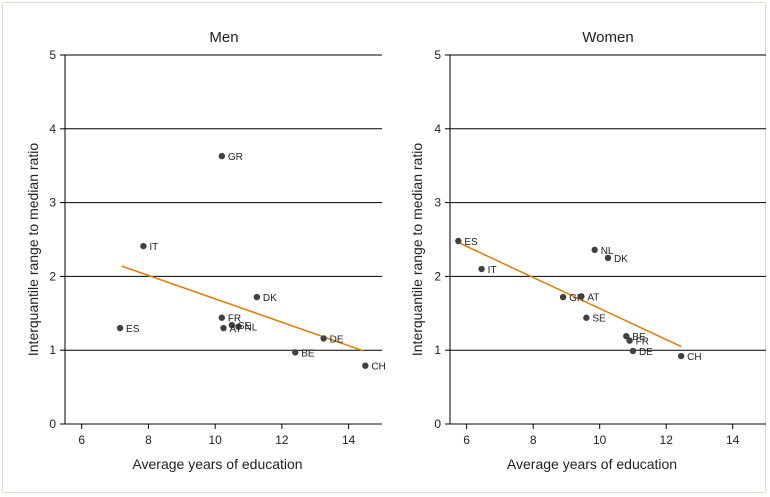 This screenshot has width=770, height=497. I want to click on chart-2-point-nl, so click(594, 250).